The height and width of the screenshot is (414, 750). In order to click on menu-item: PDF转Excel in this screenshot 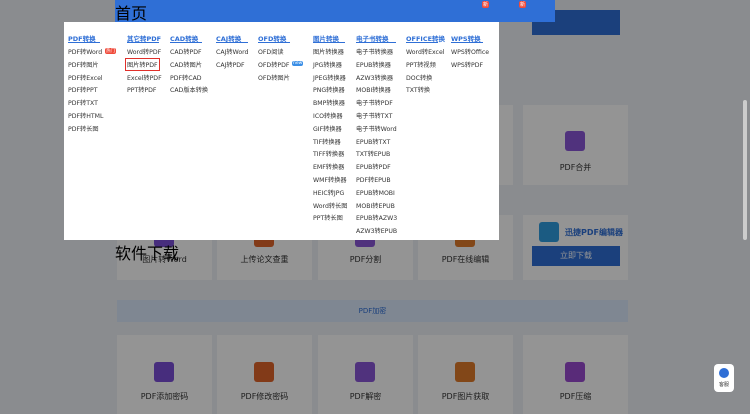, I will do `click(85, 78)`.